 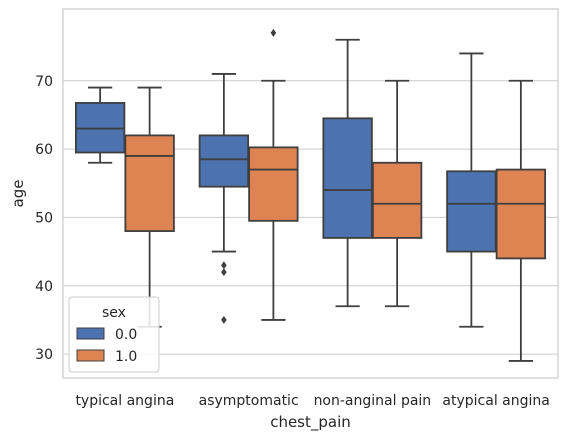 What do you see at coordinates (18, 194) in the screenshot?
I see `y-axis-label: age` at bounding box center [18, 194].